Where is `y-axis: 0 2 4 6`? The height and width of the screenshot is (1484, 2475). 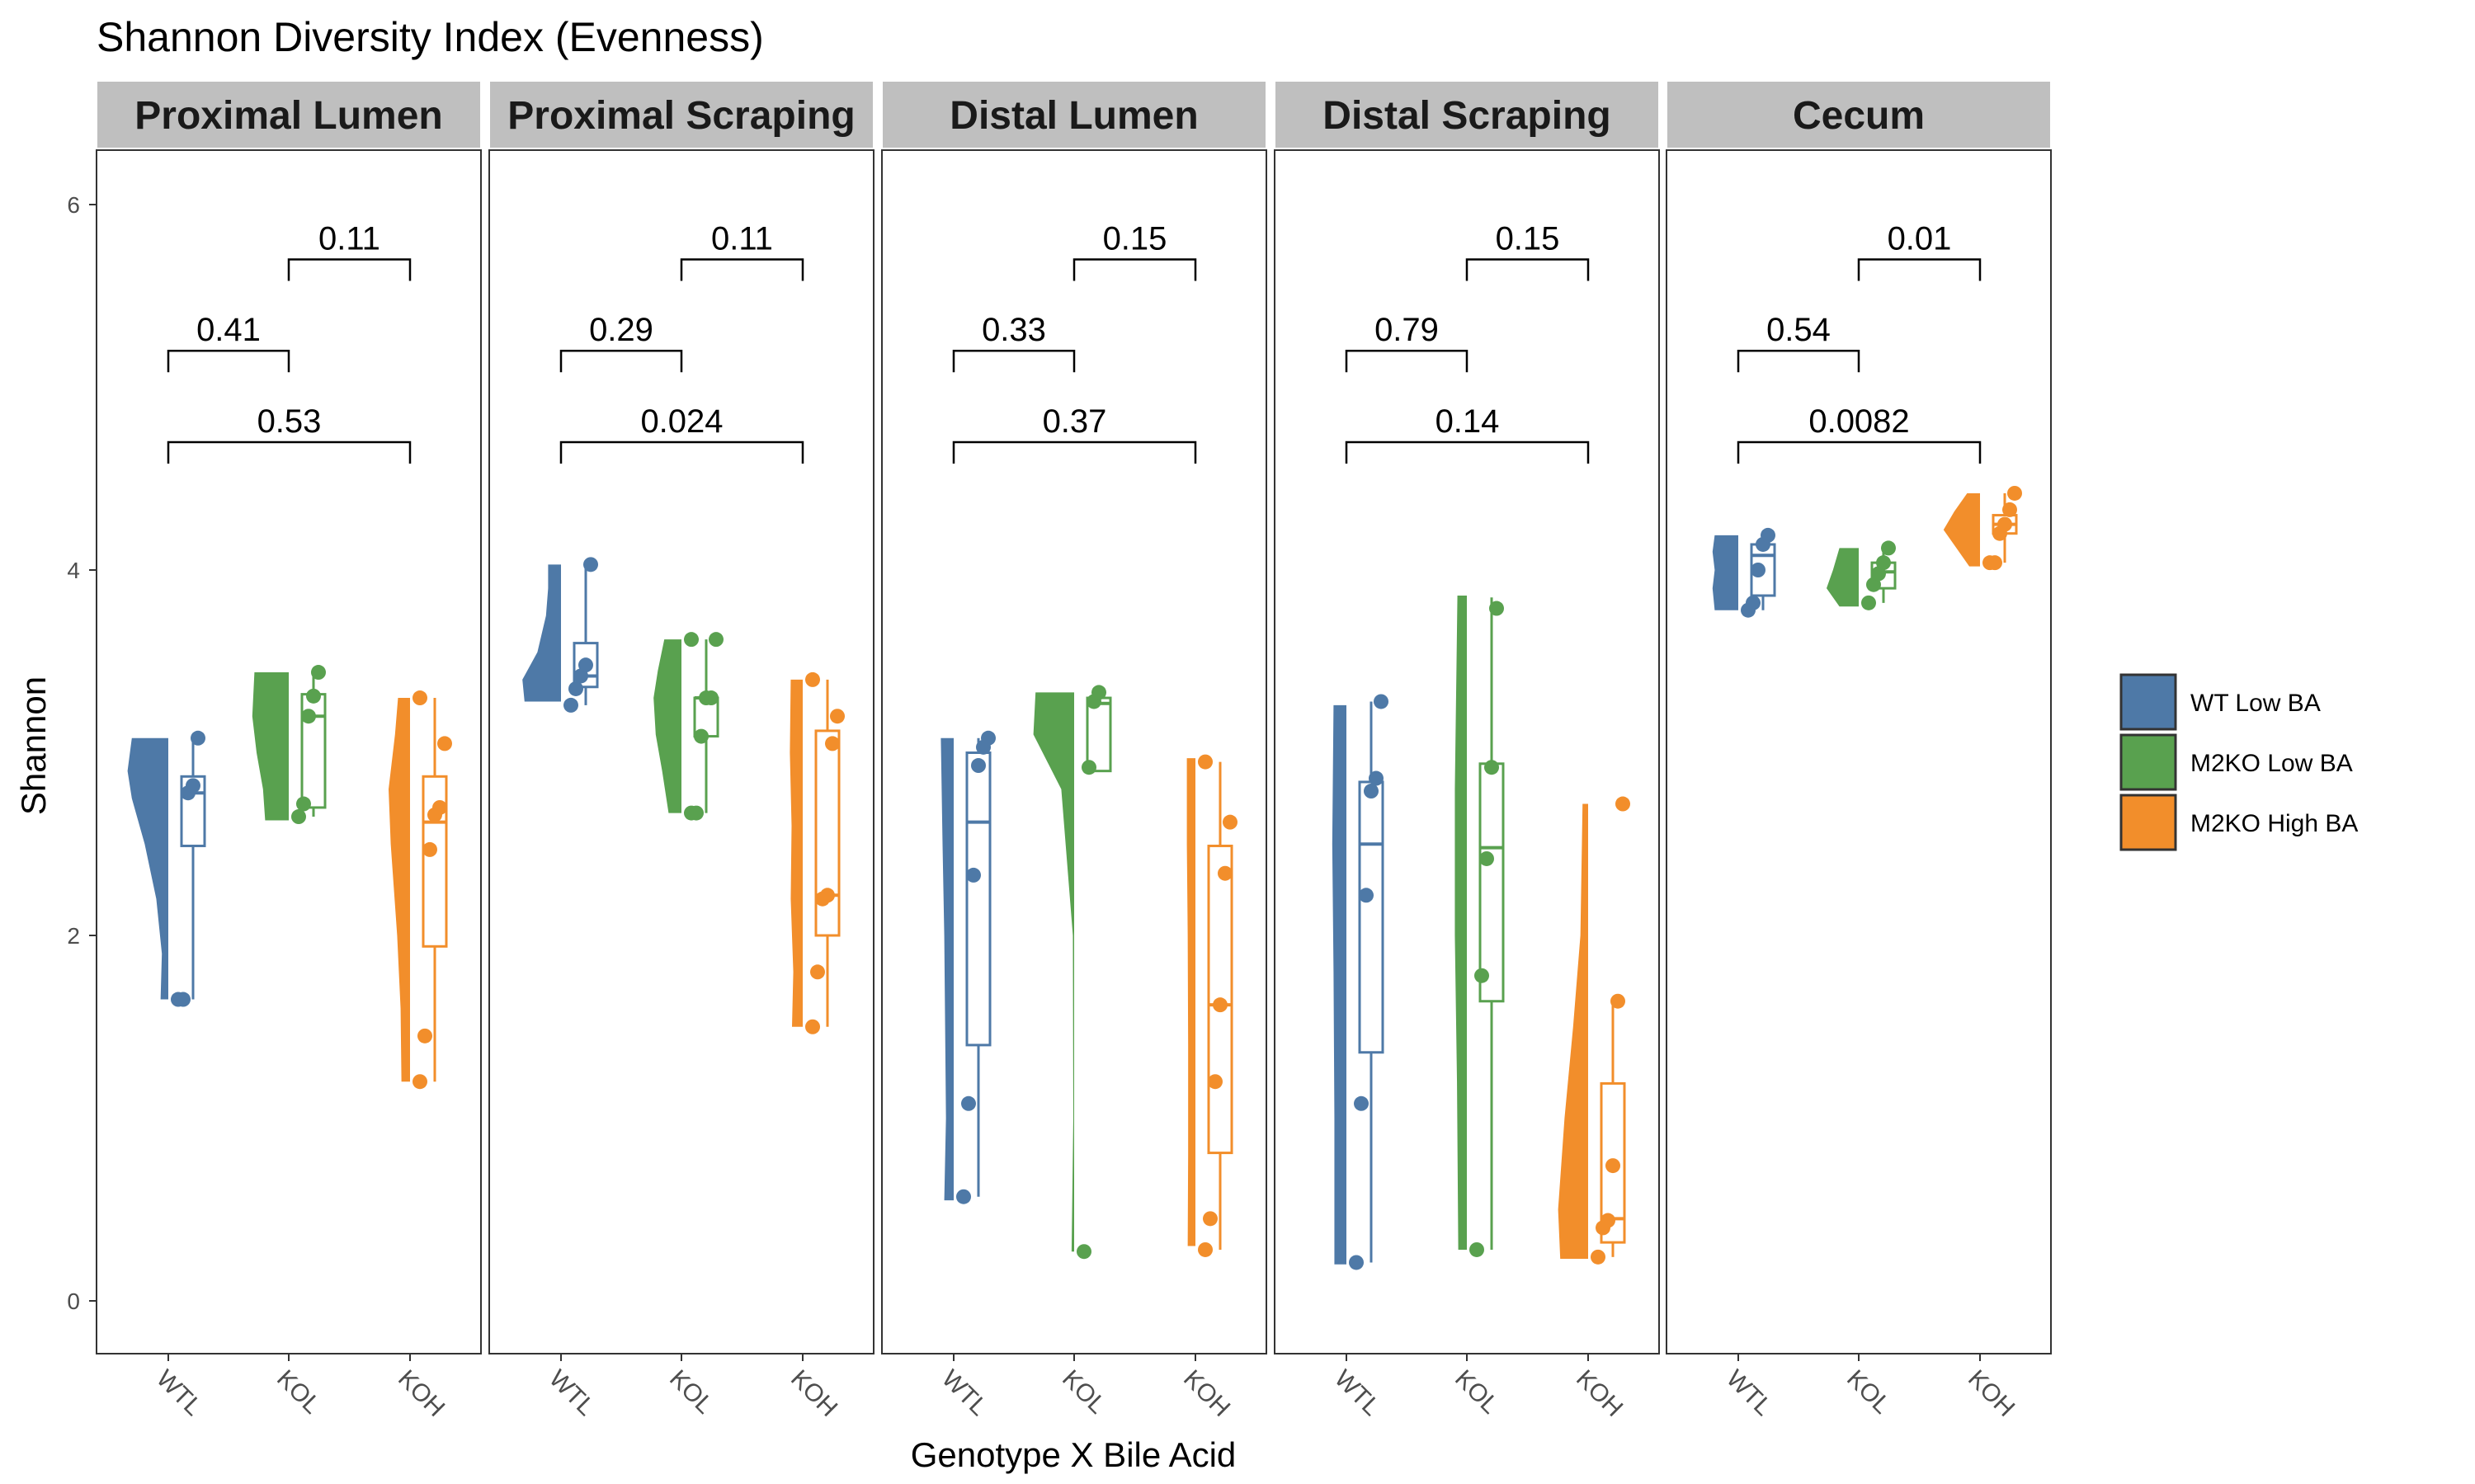 y-axis: 0 2 4 6 is located at coordinates (82, 753).